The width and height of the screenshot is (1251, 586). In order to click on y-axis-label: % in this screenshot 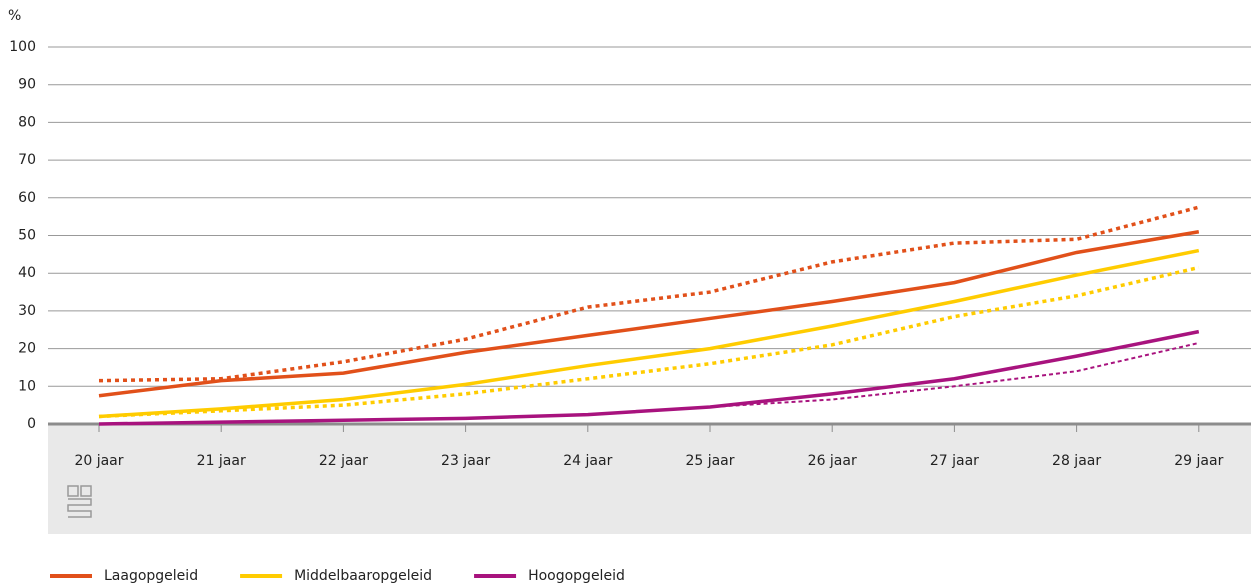, I will do `click(14, 16)`.